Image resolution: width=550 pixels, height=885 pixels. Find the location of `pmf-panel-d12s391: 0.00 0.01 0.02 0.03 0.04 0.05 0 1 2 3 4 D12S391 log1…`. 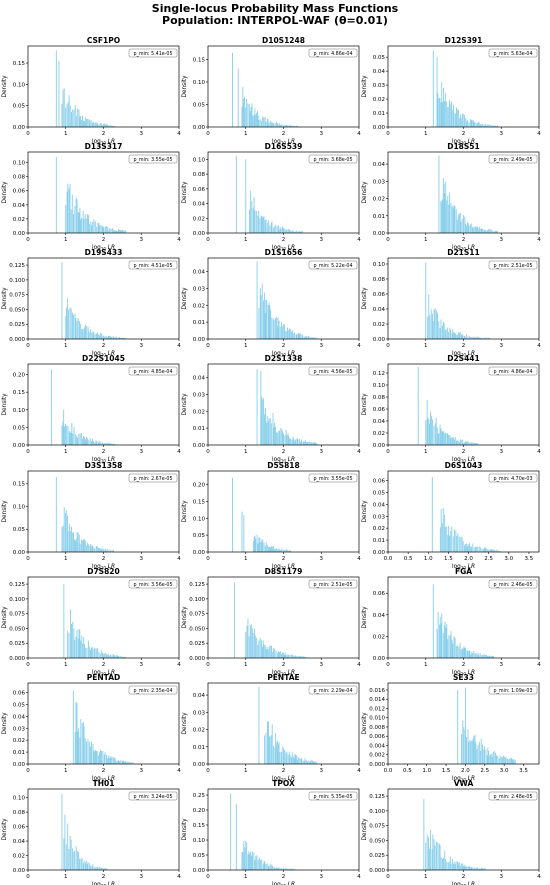

pmf-panel-d12s391: 0.00 0.01 0.02 0.03 0.04 0.05 0 1 2 3 4 D12S391 log1… is located at coordinates (451, 91).